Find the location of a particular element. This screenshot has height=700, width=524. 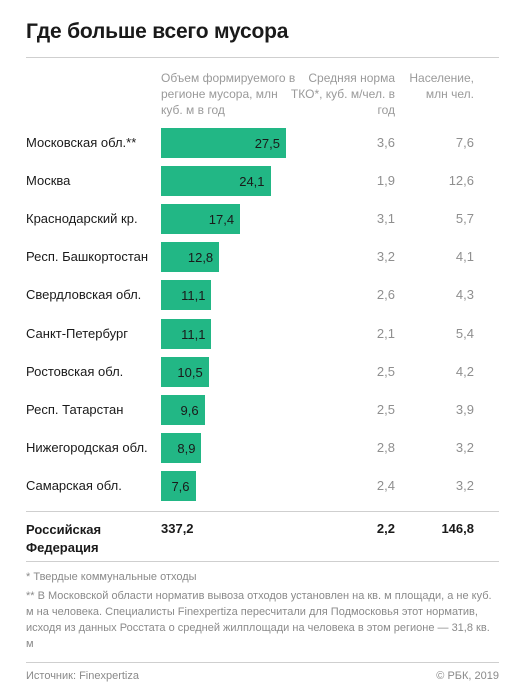

chart-row: Респ. Башкортостан 12,8 3,2 4,1 is located at coordinates (262, 257).